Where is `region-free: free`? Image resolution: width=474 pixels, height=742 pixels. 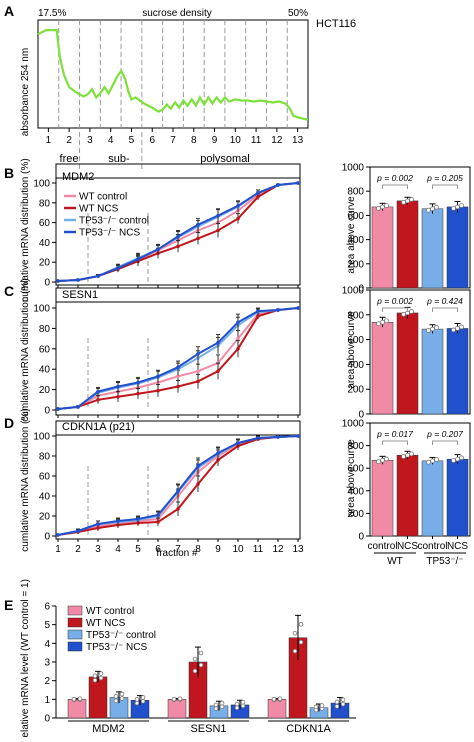
region-free: free is located at coordinates (69, 159).